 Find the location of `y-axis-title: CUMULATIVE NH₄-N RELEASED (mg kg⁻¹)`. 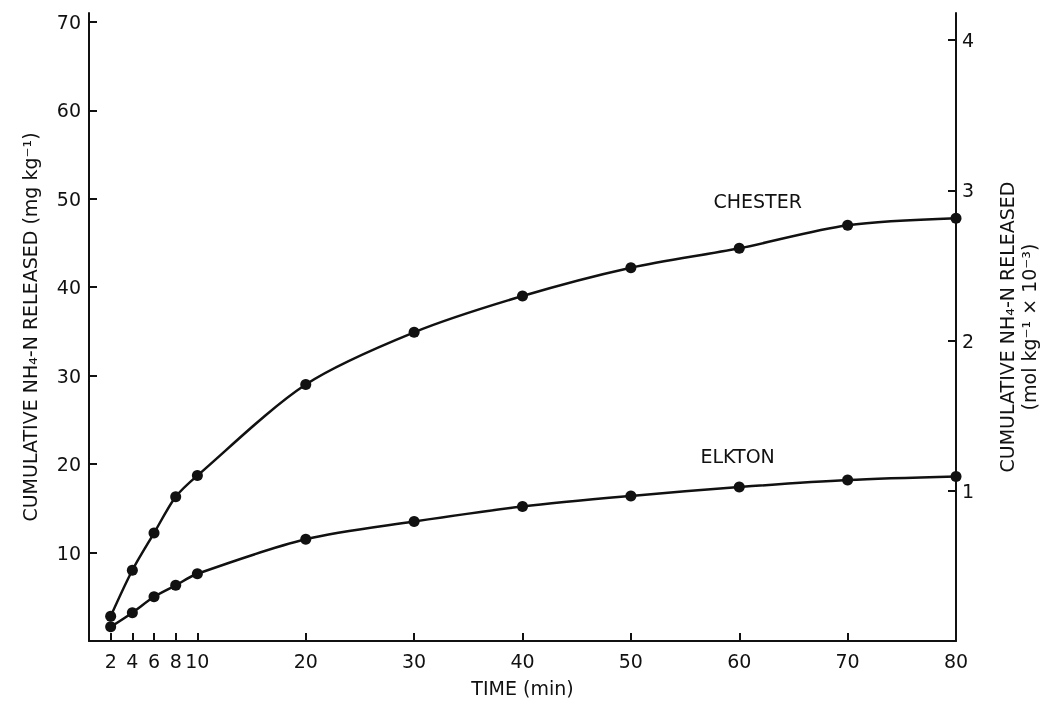

y-axis-title: CUMULATIVE NH₄-N RELEASED (mg kg⁻¹) is located at coordinates (30, 327).